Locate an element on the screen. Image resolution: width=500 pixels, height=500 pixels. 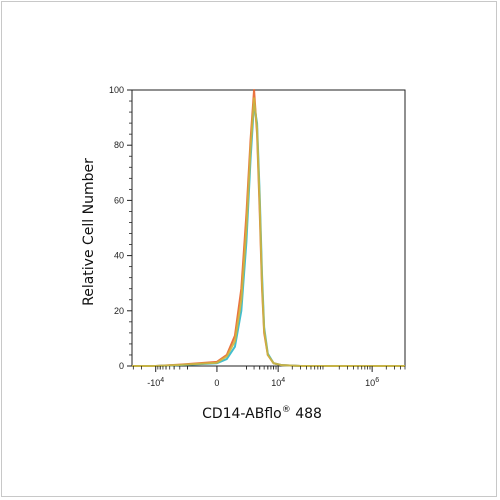
x-axis-title: CD14-ABflo® 488 is located at coordinates (262, 413).